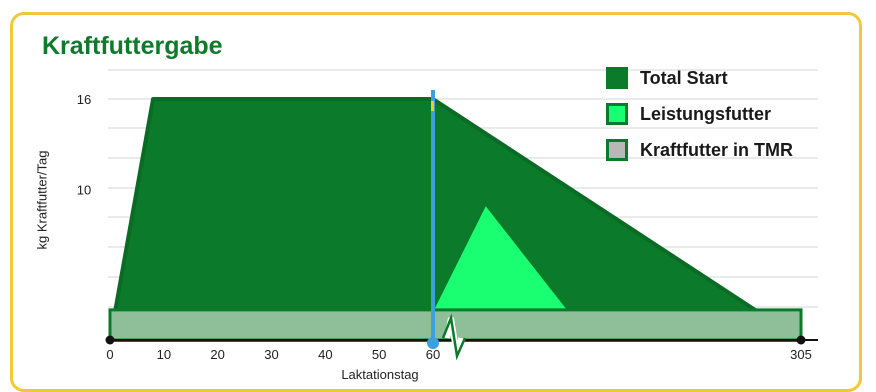 This screenshot has width=876, height=392. Describe the element at coordinates (617, 114) in the screenshot. I see `legend-swatch-leistungsfutter` at that location.